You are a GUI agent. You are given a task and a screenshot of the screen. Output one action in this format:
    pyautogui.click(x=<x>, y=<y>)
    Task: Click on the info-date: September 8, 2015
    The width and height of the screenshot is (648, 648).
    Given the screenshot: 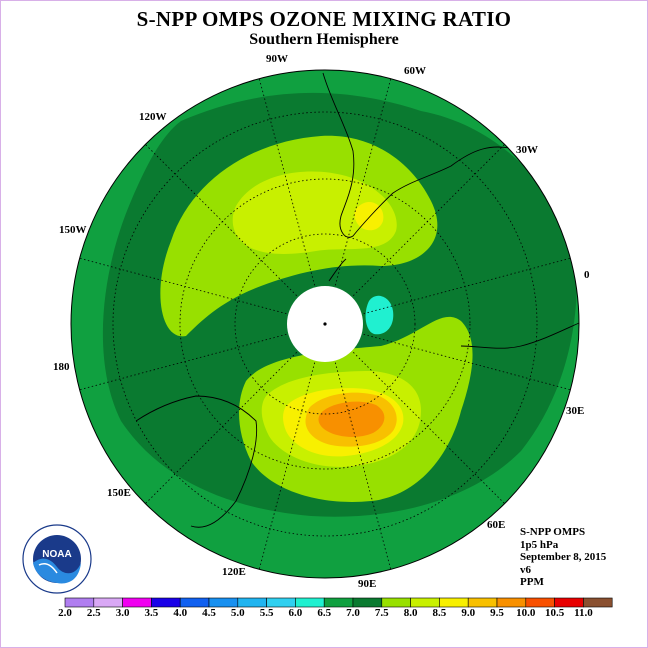 What is the action you would take?
    pyautogui.click(x=563, y=557)
    